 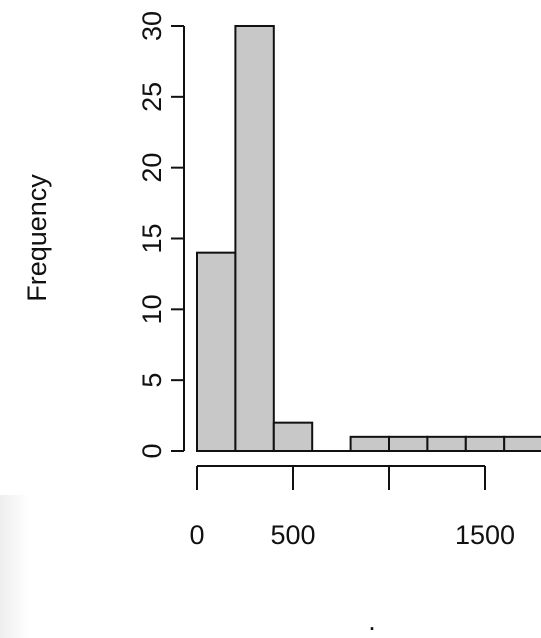 What do you see at coordinates (15, 566) in the screenshot?
I see `edge-shadow` at bounding box center [15, 566].